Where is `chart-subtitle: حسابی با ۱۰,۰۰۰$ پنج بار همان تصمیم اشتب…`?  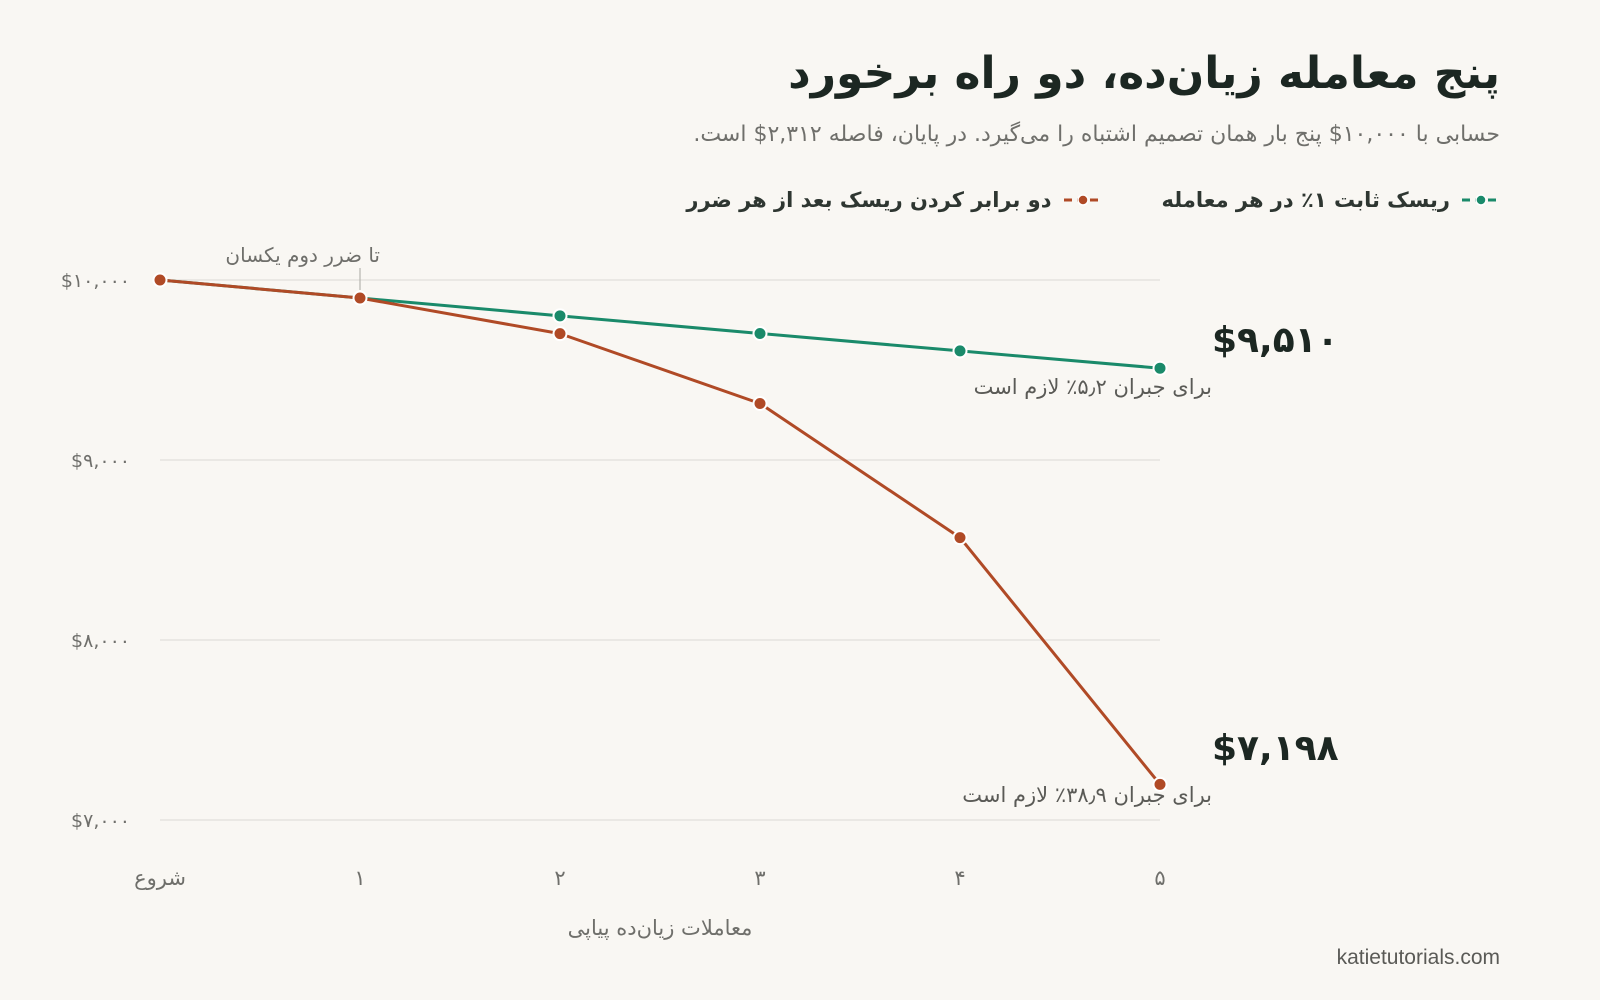 chart-subtitle: حسابی با ۱۰,۰۰۰$ پنج بار همان تصمیم اشتب… is located at coordinates (1096, 134).